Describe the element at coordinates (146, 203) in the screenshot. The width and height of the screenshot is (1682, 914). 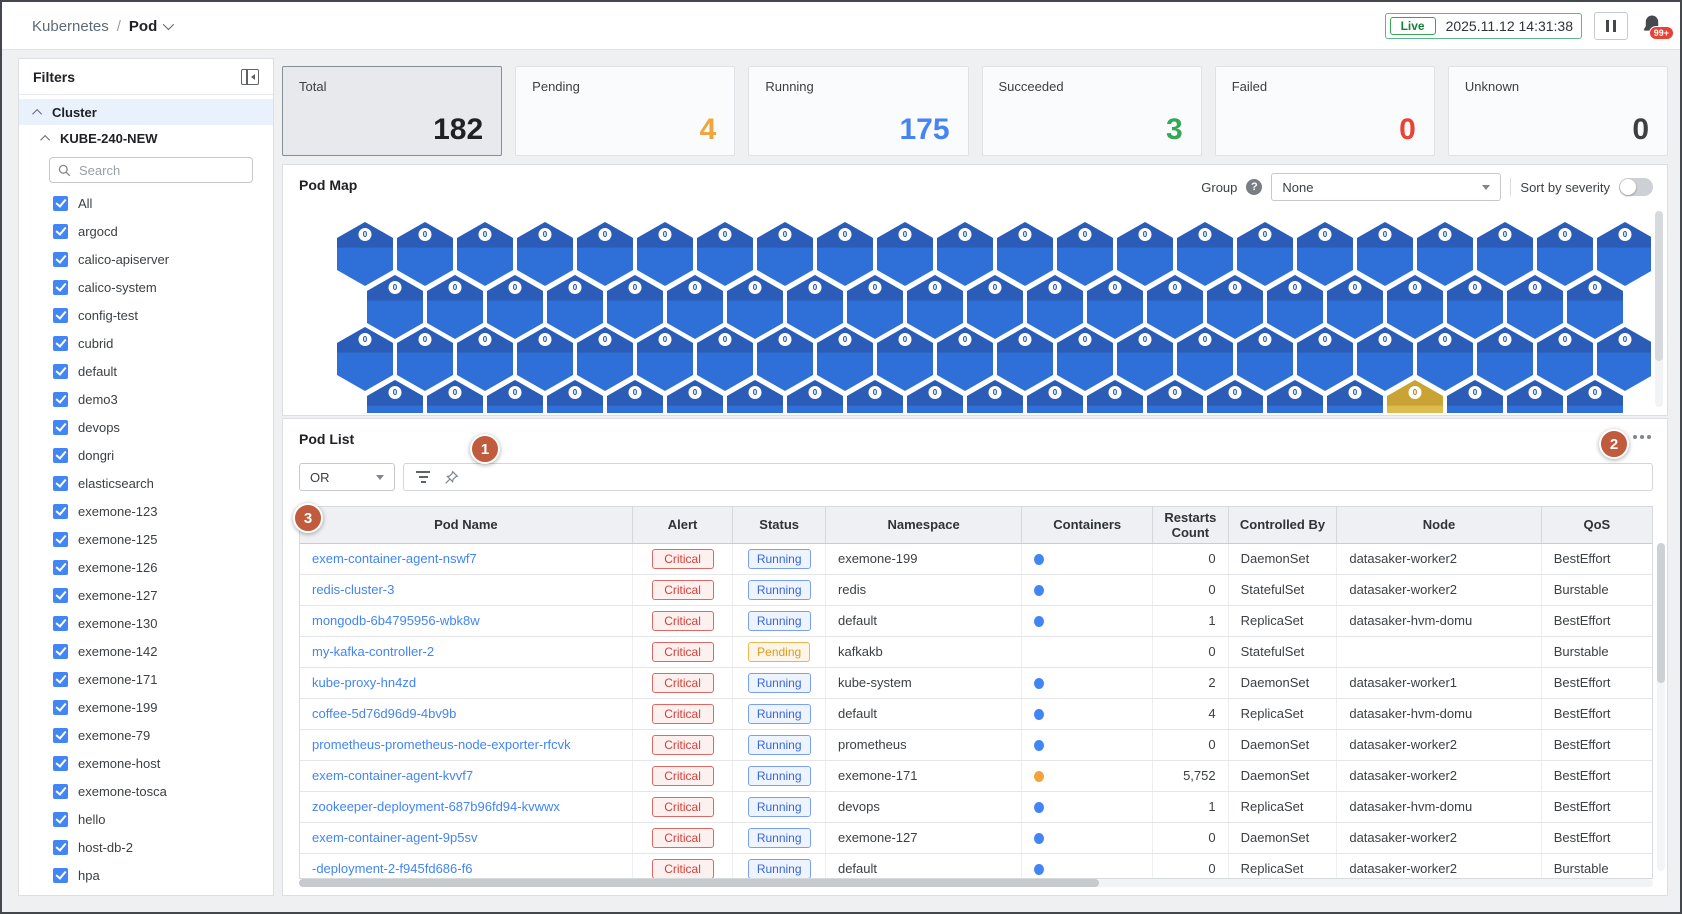
I see `namespace-filter-item: All` at that location.